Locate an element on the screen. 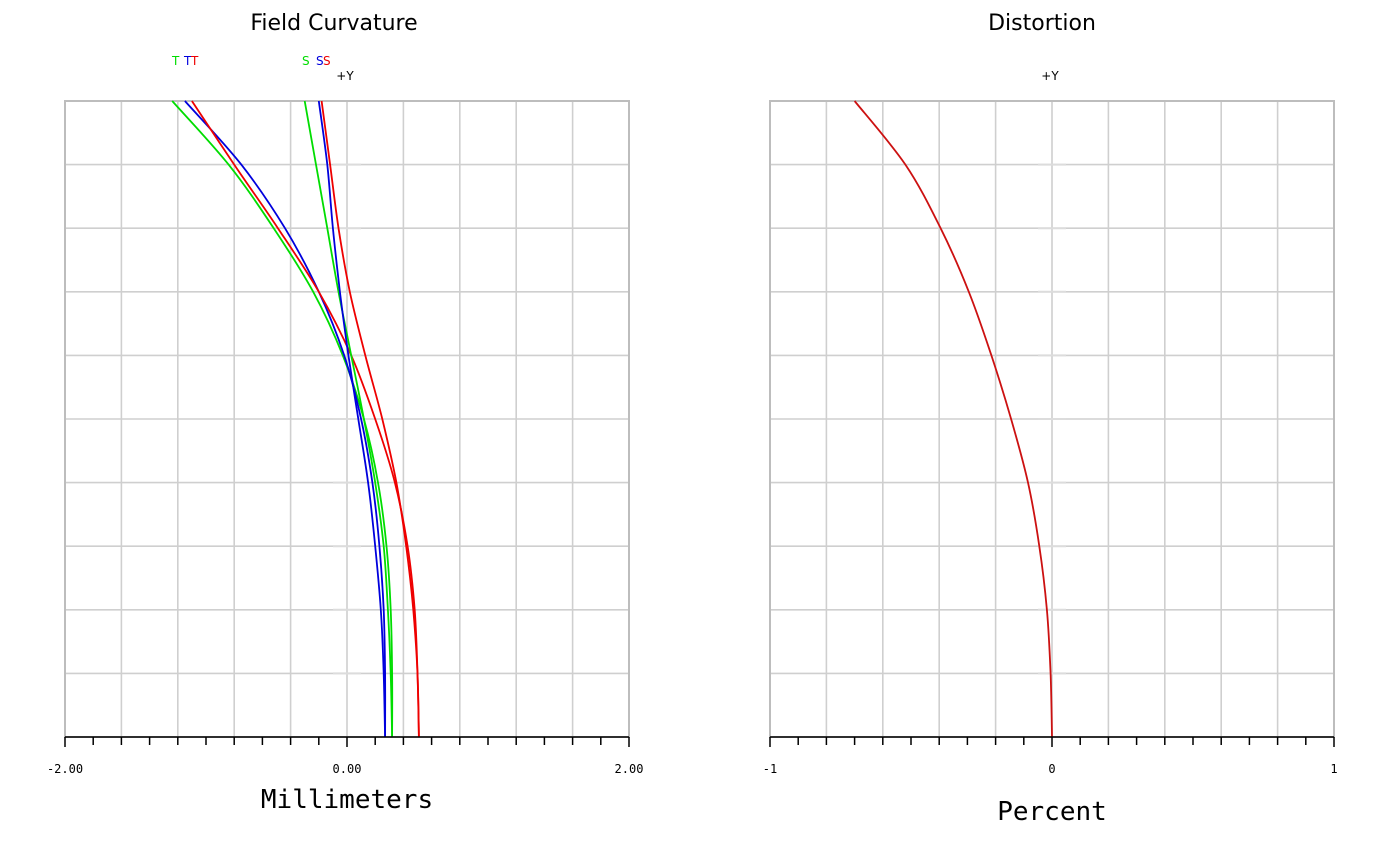 This screenshot has height=842, width=1400. field-curvature-curves is located at coordinates (295, 419).